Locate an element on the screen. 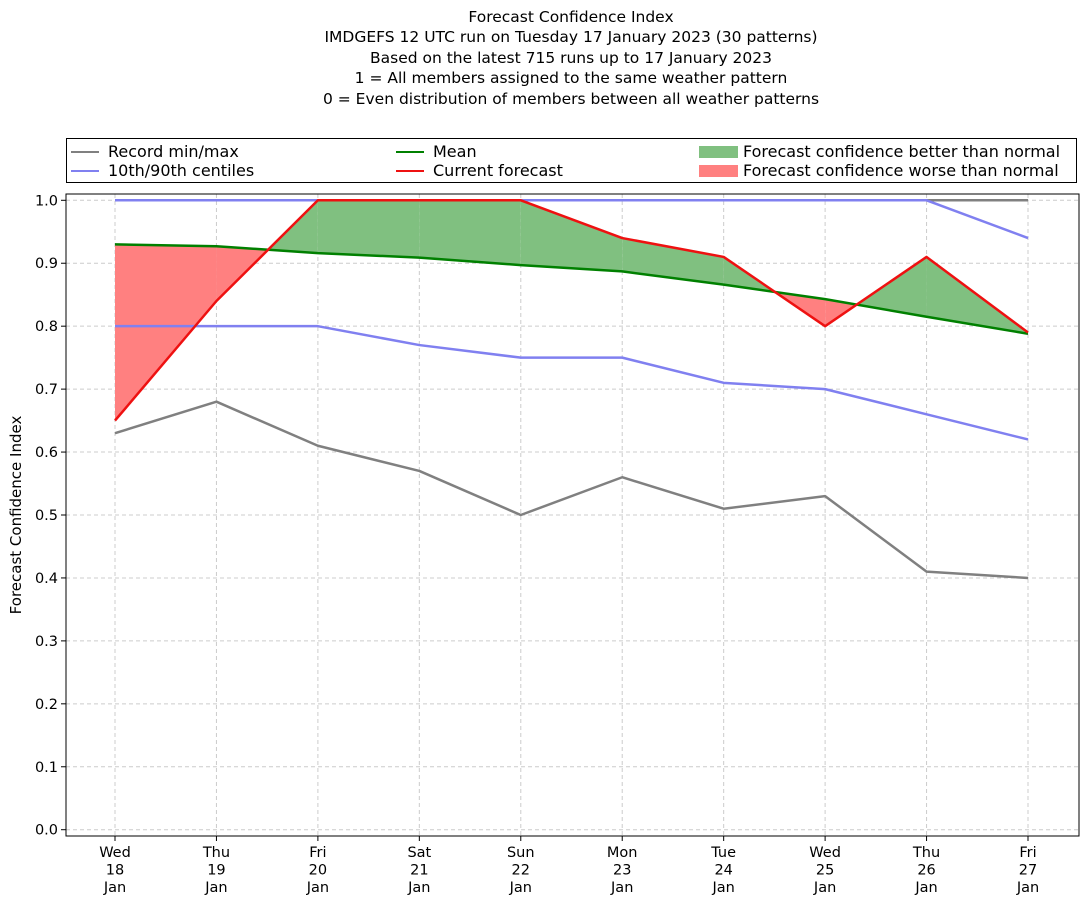 The image size is (1092, 924). x-tick-label-7-2: Jan is located at coordinates (824, 888).